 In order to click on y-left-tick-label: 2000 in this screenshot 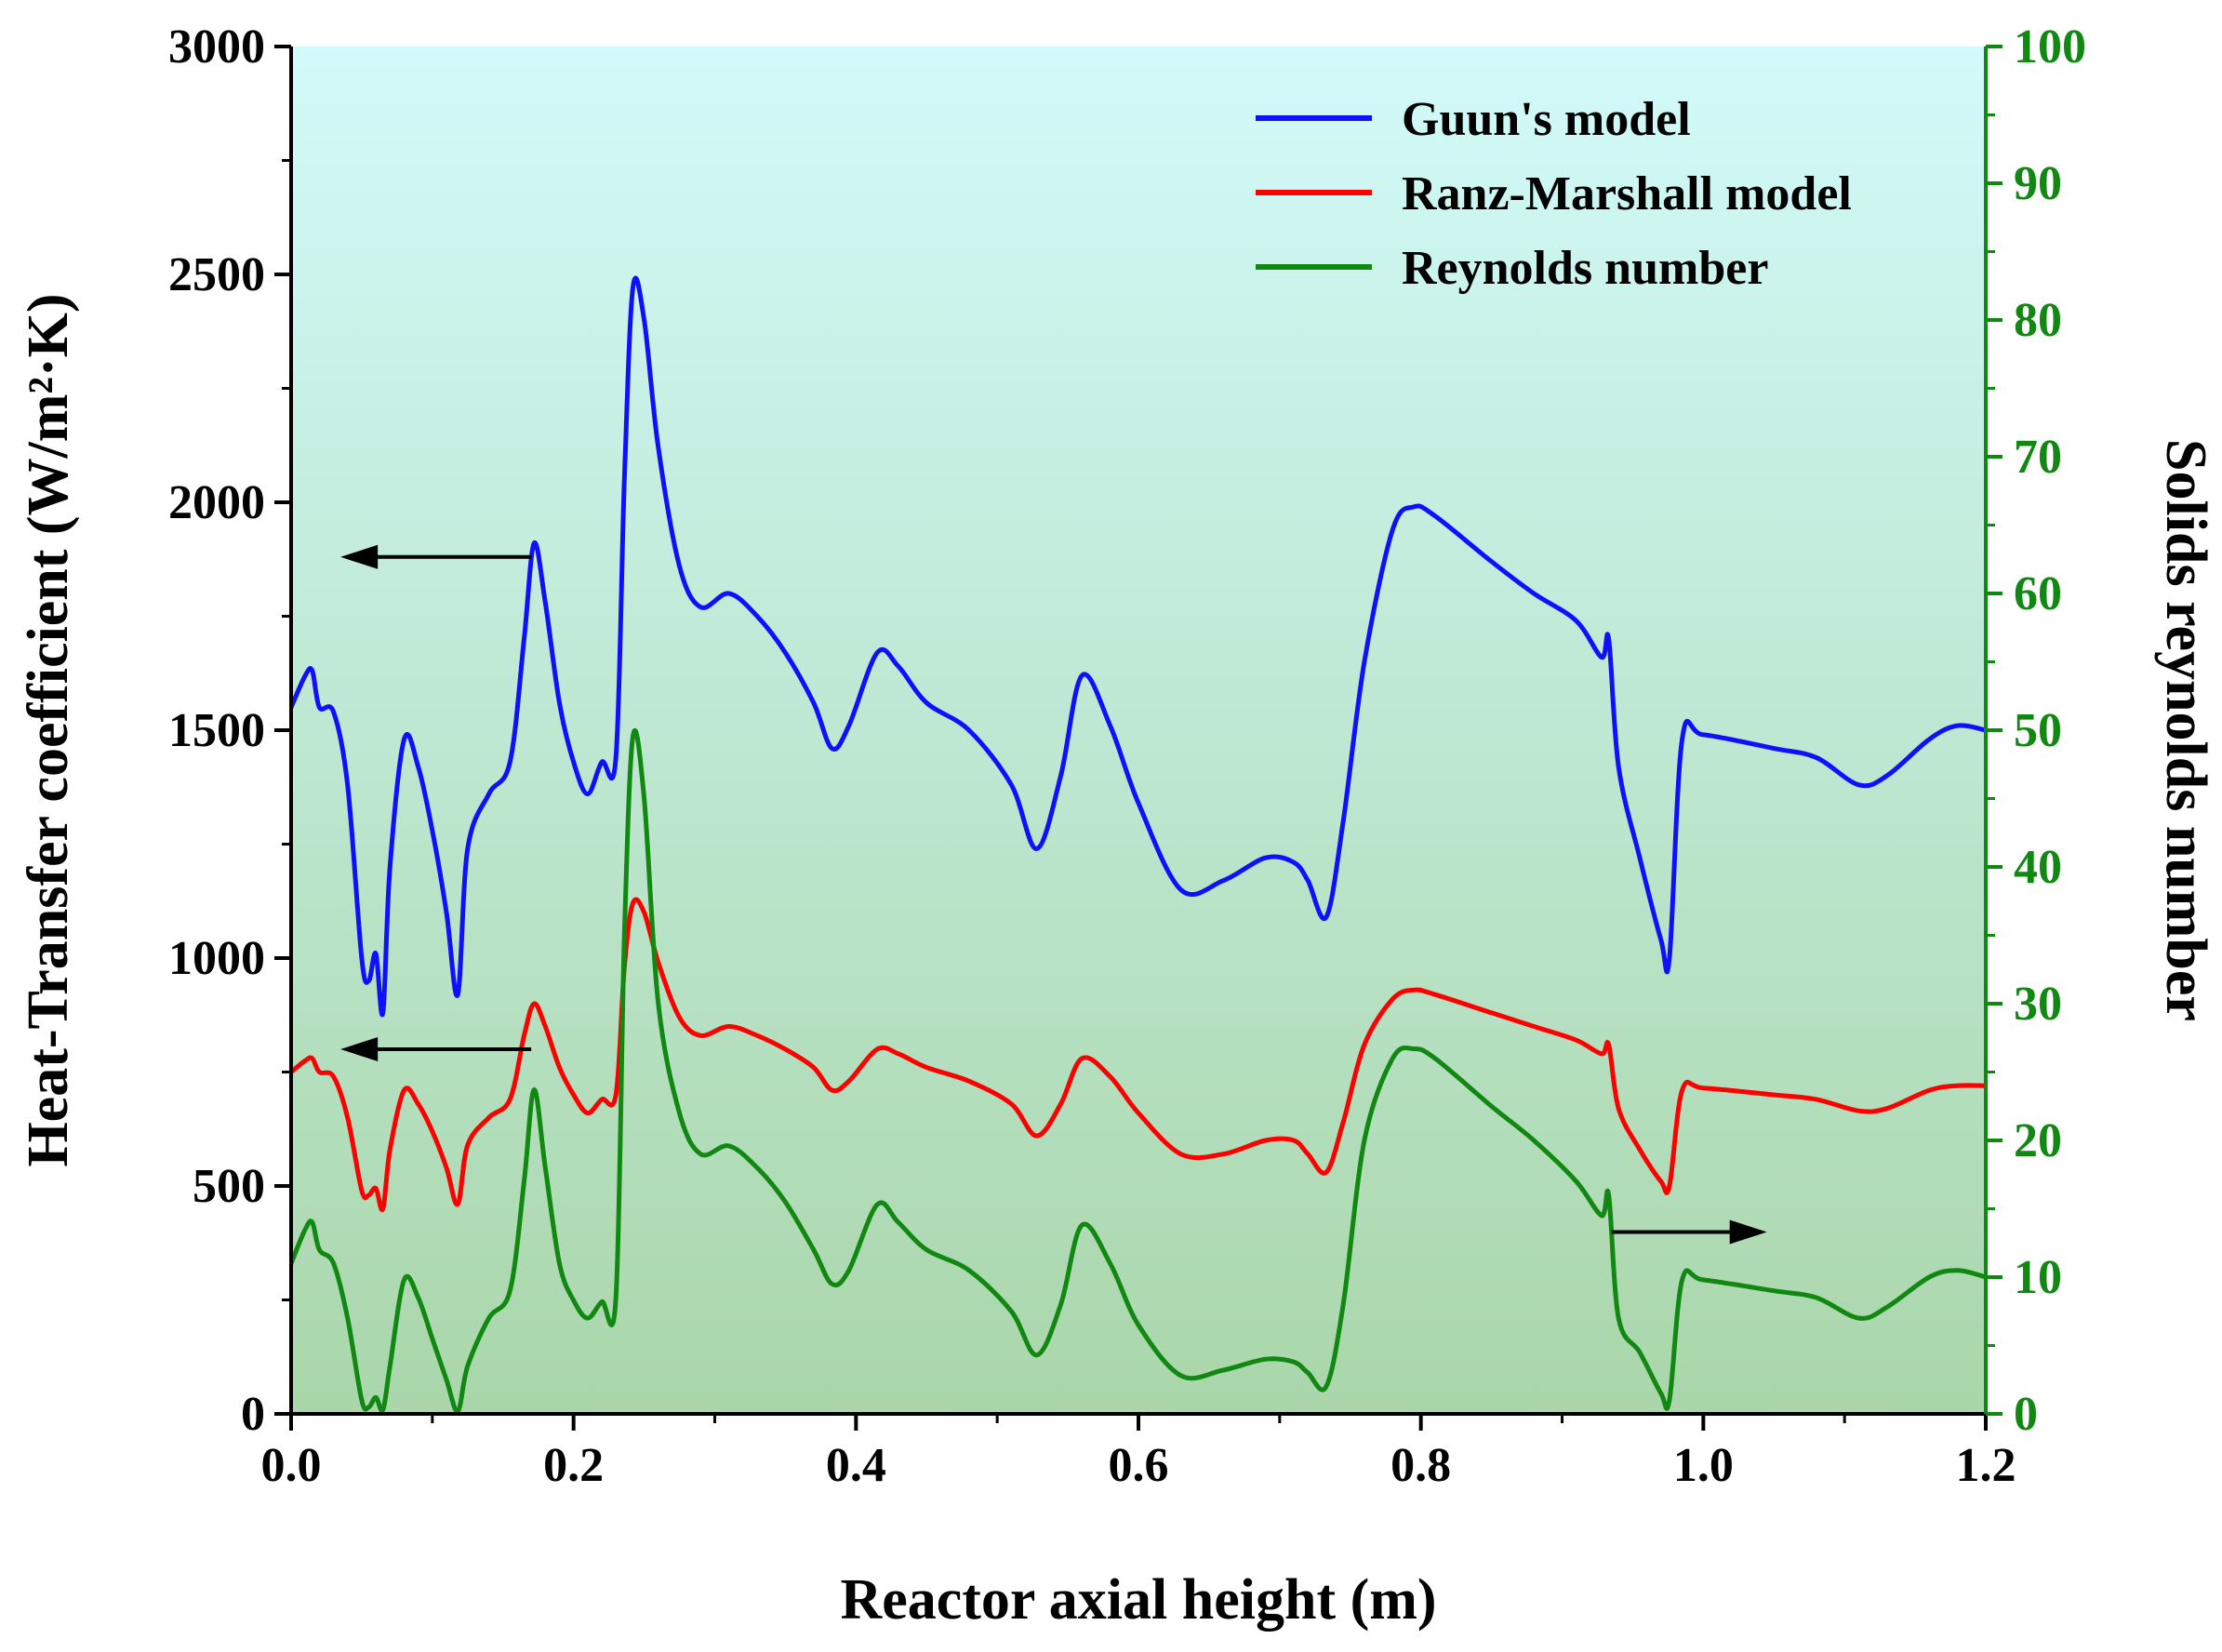, I will do `click(216, 502)`.